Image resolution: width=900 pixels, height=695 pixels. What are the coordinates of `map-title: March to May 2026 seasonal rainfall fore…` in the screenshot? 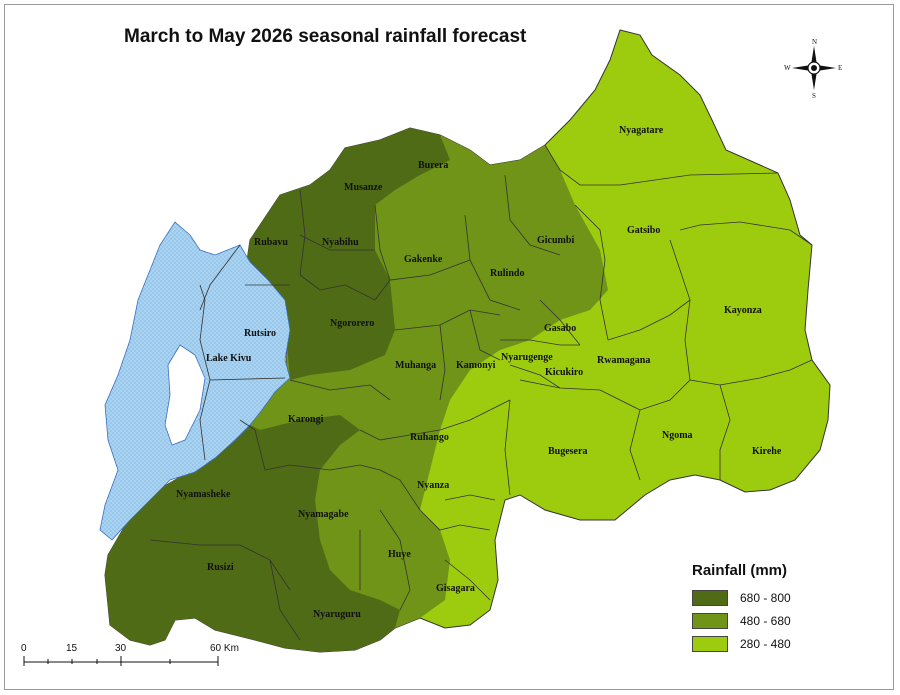 It's located at (325, 36).